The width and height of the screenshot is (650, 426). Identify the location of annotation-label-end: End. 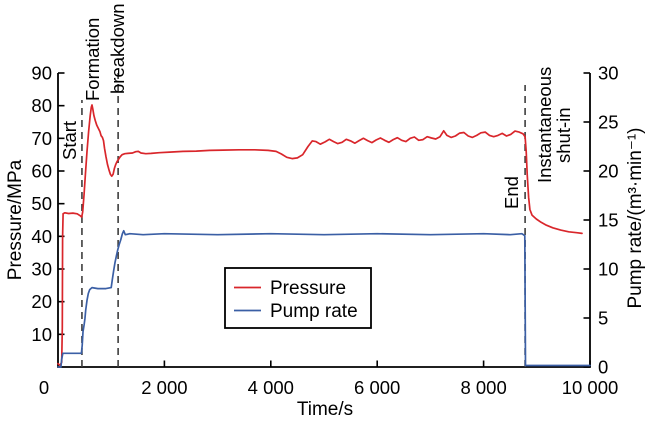
(511, 192).